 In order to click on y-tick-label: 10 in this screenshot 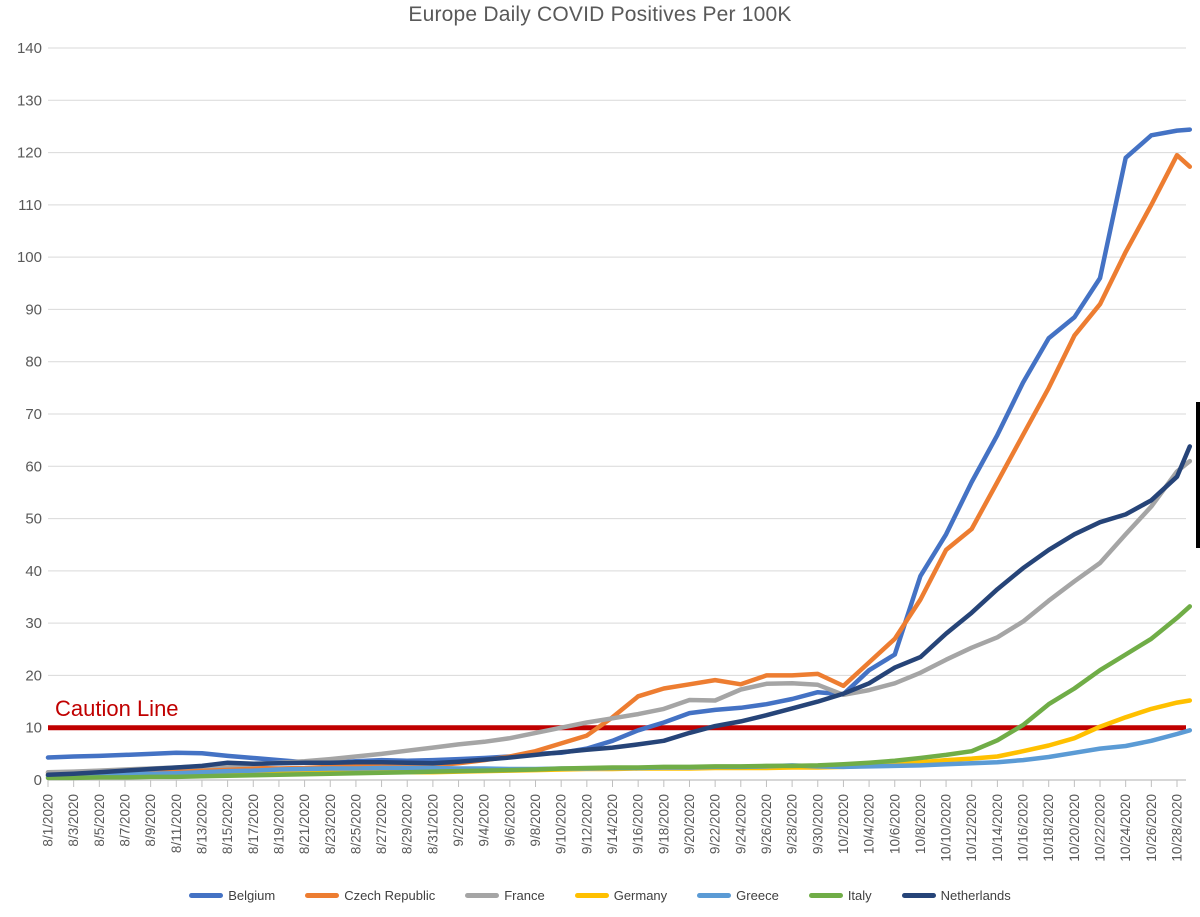, I will do `click(33, 728)`.